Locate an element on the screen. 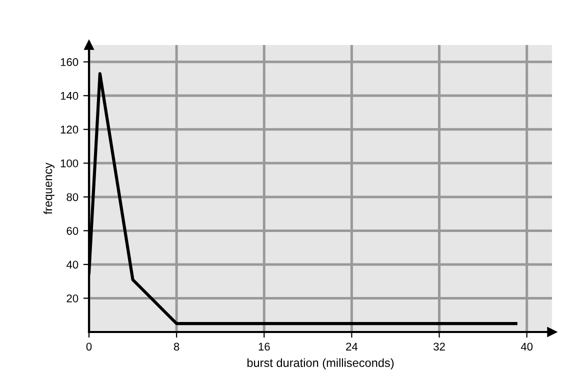 The image size is (588, 388). y-tick-label: 40 is located at coordinates (72, 264).